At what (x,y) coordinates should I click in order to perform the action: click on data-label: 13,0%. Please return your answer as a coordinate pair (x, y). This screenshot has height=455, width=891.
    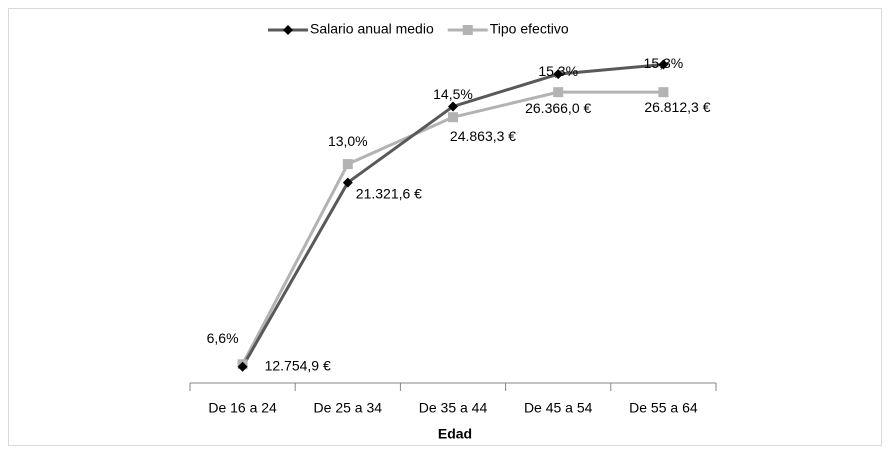
    Looking at the image, I should click on (348, 141).